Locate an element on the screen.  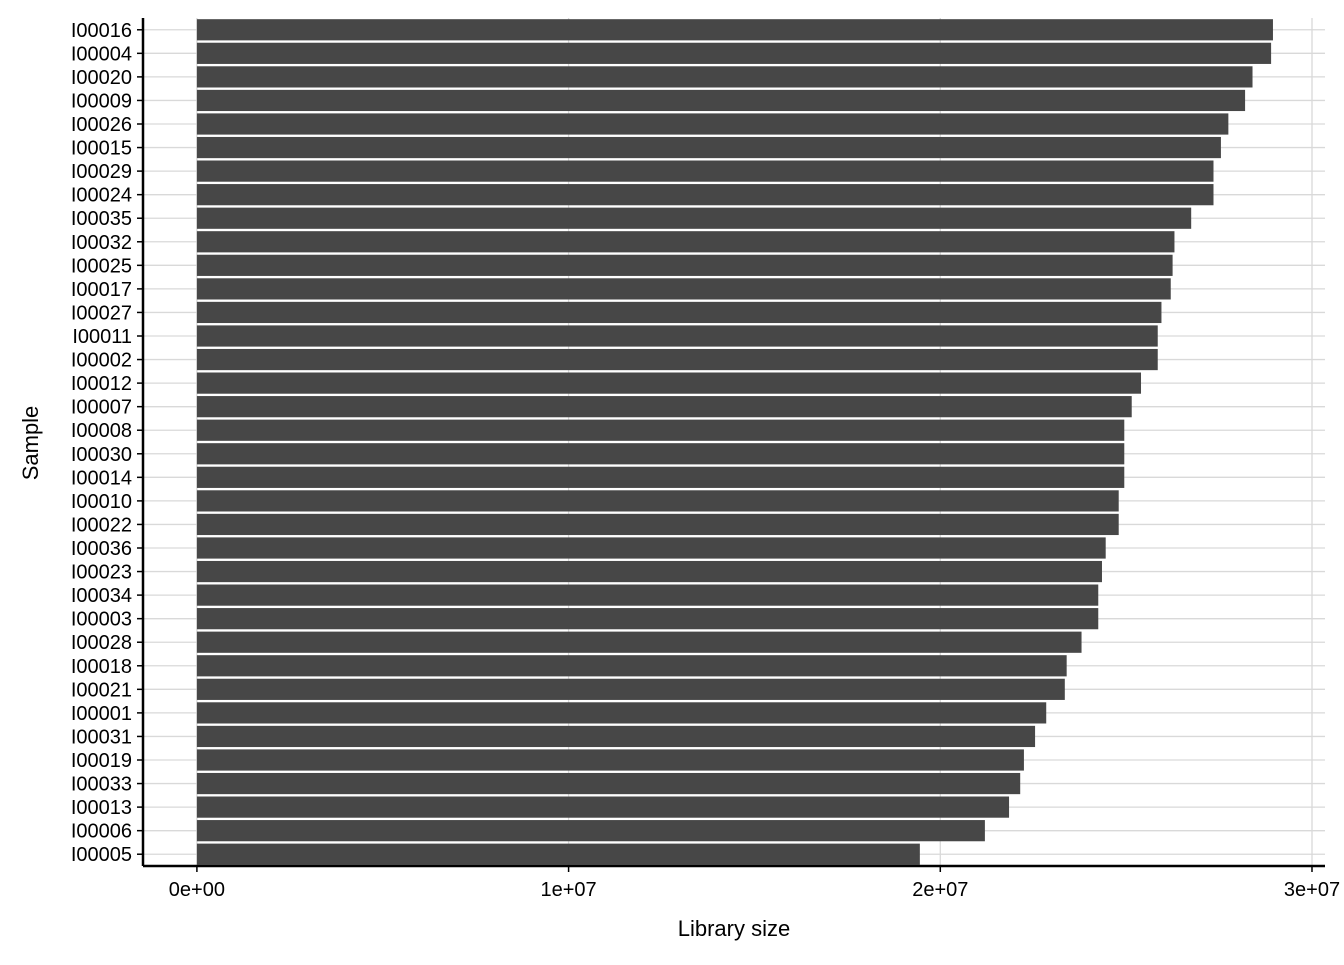
bar-i00011 is located at coordinates (677, 336).